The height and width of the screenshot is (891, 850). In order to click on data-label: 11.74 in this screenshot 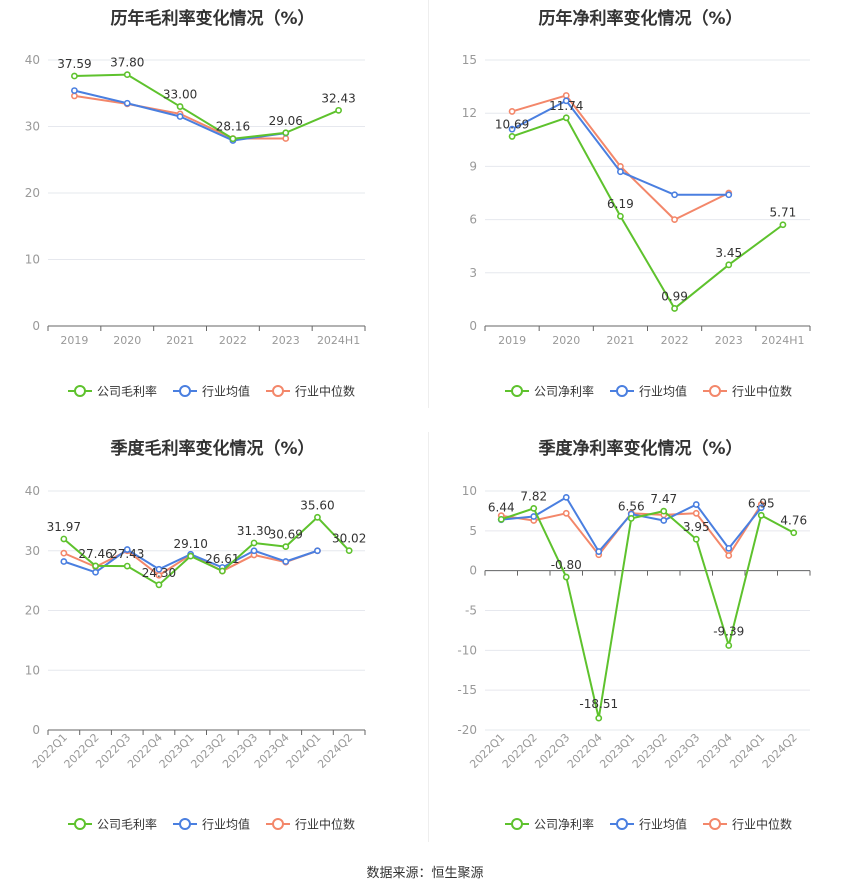, I will do `click(566, 106)`.